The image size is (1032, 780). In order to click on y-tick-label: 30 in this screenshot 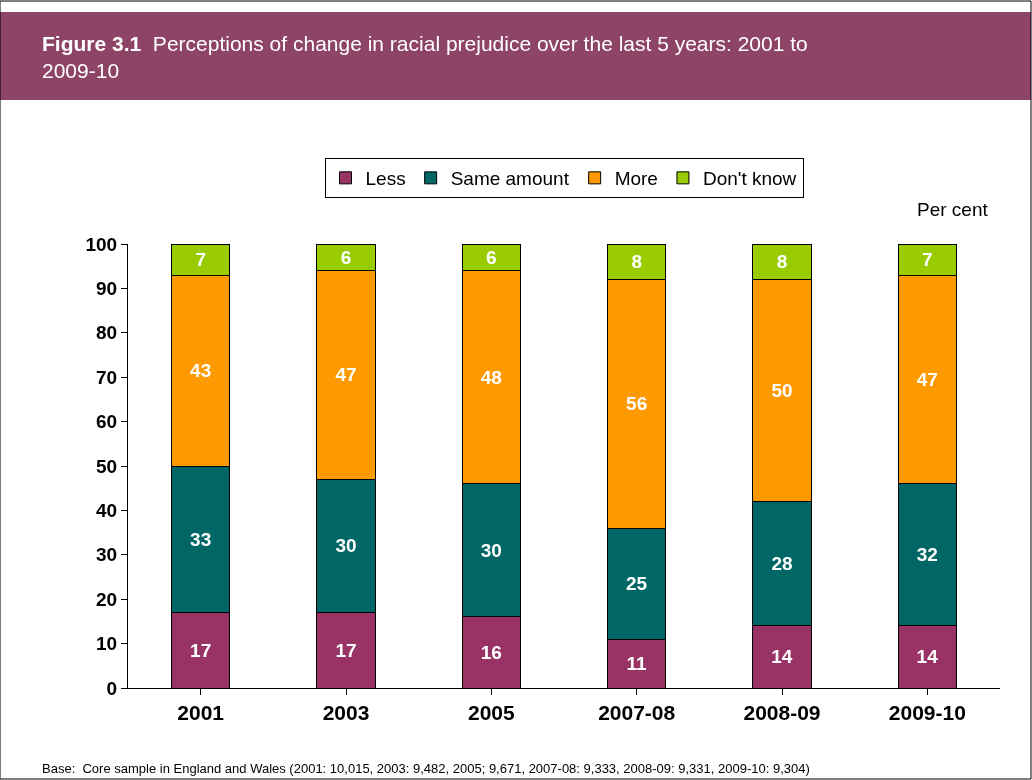, I will do `click(107, 555)`.